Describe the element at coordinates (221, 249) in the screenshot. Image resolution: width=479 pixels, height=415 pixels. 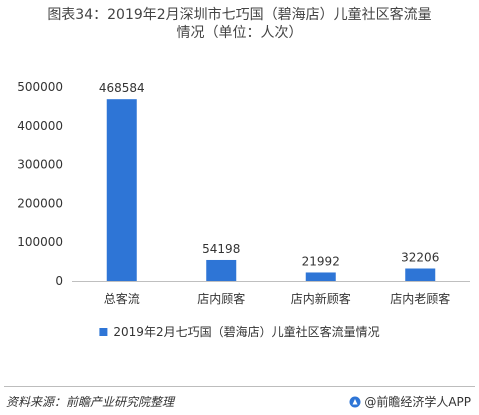
I see `value-label-1: 54198` at that location.